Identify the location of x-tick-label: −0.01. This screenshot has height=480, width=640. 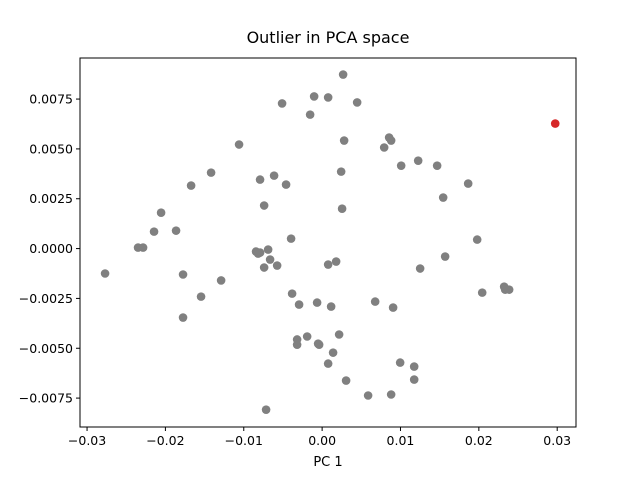
(244, 440).